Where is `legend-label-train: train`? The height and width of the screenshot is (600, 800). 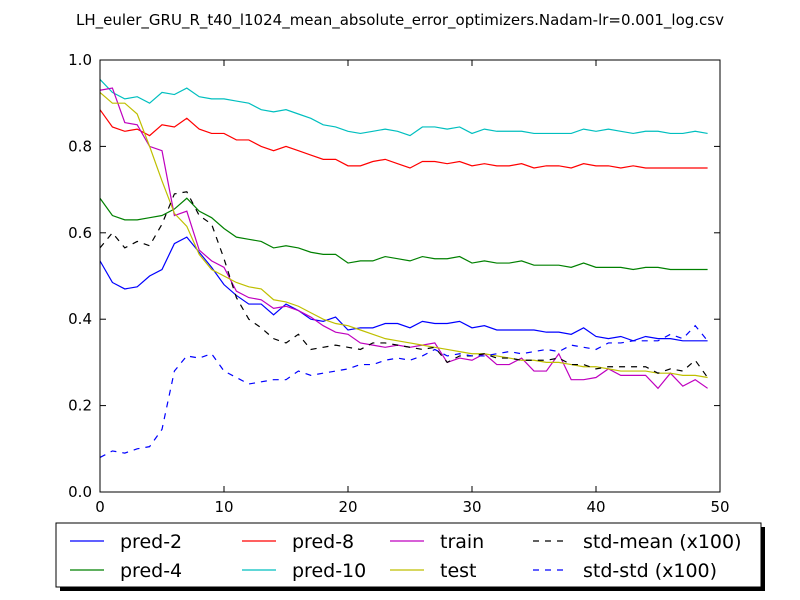
legend-label-train: train is located at coordinates (462, 542).